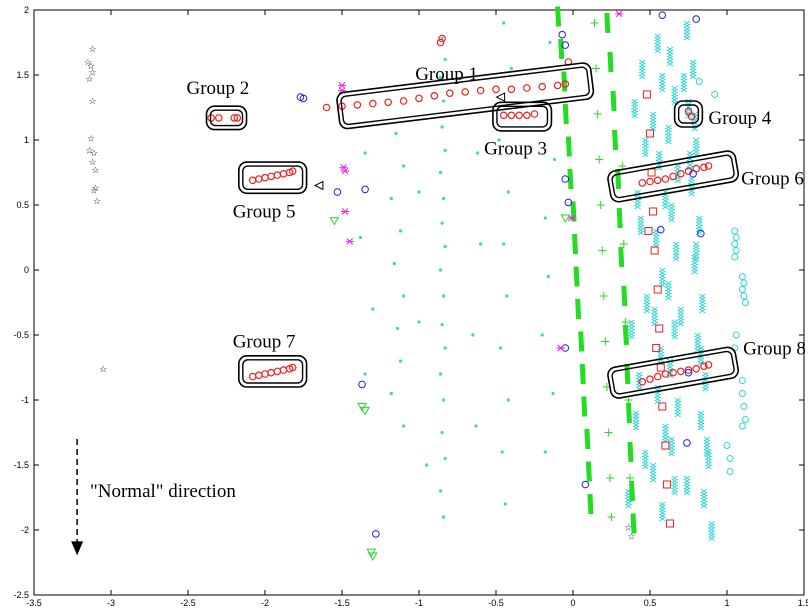 Image resolution: width=808 pixels, height=610 pixels. What do you see at coordinates (77, 548) in the screenshot?
I see `arrow-head` at bounding box center [77, 548].